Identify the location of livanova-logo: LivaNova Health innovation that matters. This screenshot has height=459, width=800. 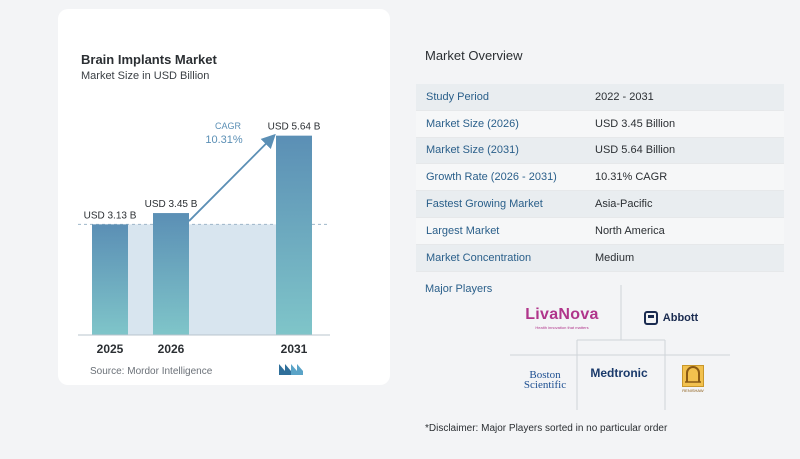
(562, 318).